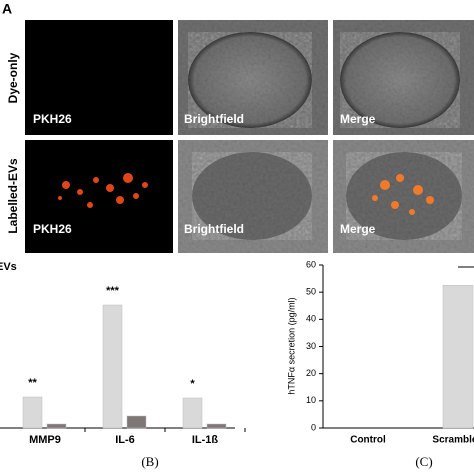 The width and height of the screenshot is (474, 474). Describe the element at coordinates (311, 400) in the screenshot. I see `y-tick-label: 10` at that location.